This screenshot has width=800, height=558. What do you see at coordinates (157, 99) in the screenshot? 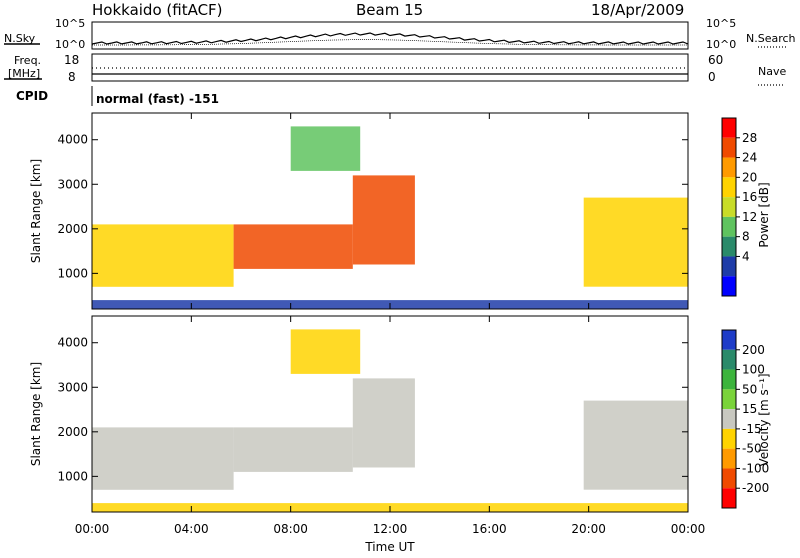
I see `cpid-text: normal (fast) -151` at bounding box center [157, 99].